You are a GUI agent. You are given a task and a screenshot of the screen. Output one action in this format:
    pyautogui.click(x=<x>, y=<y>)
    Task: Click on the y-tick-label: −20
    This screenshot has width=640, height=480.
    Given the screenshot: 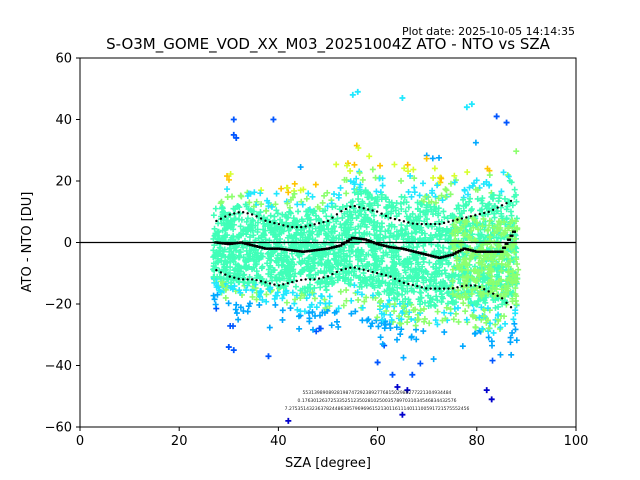 What is the action you would take?
    pyautogui.click(x=58, y=305)
    